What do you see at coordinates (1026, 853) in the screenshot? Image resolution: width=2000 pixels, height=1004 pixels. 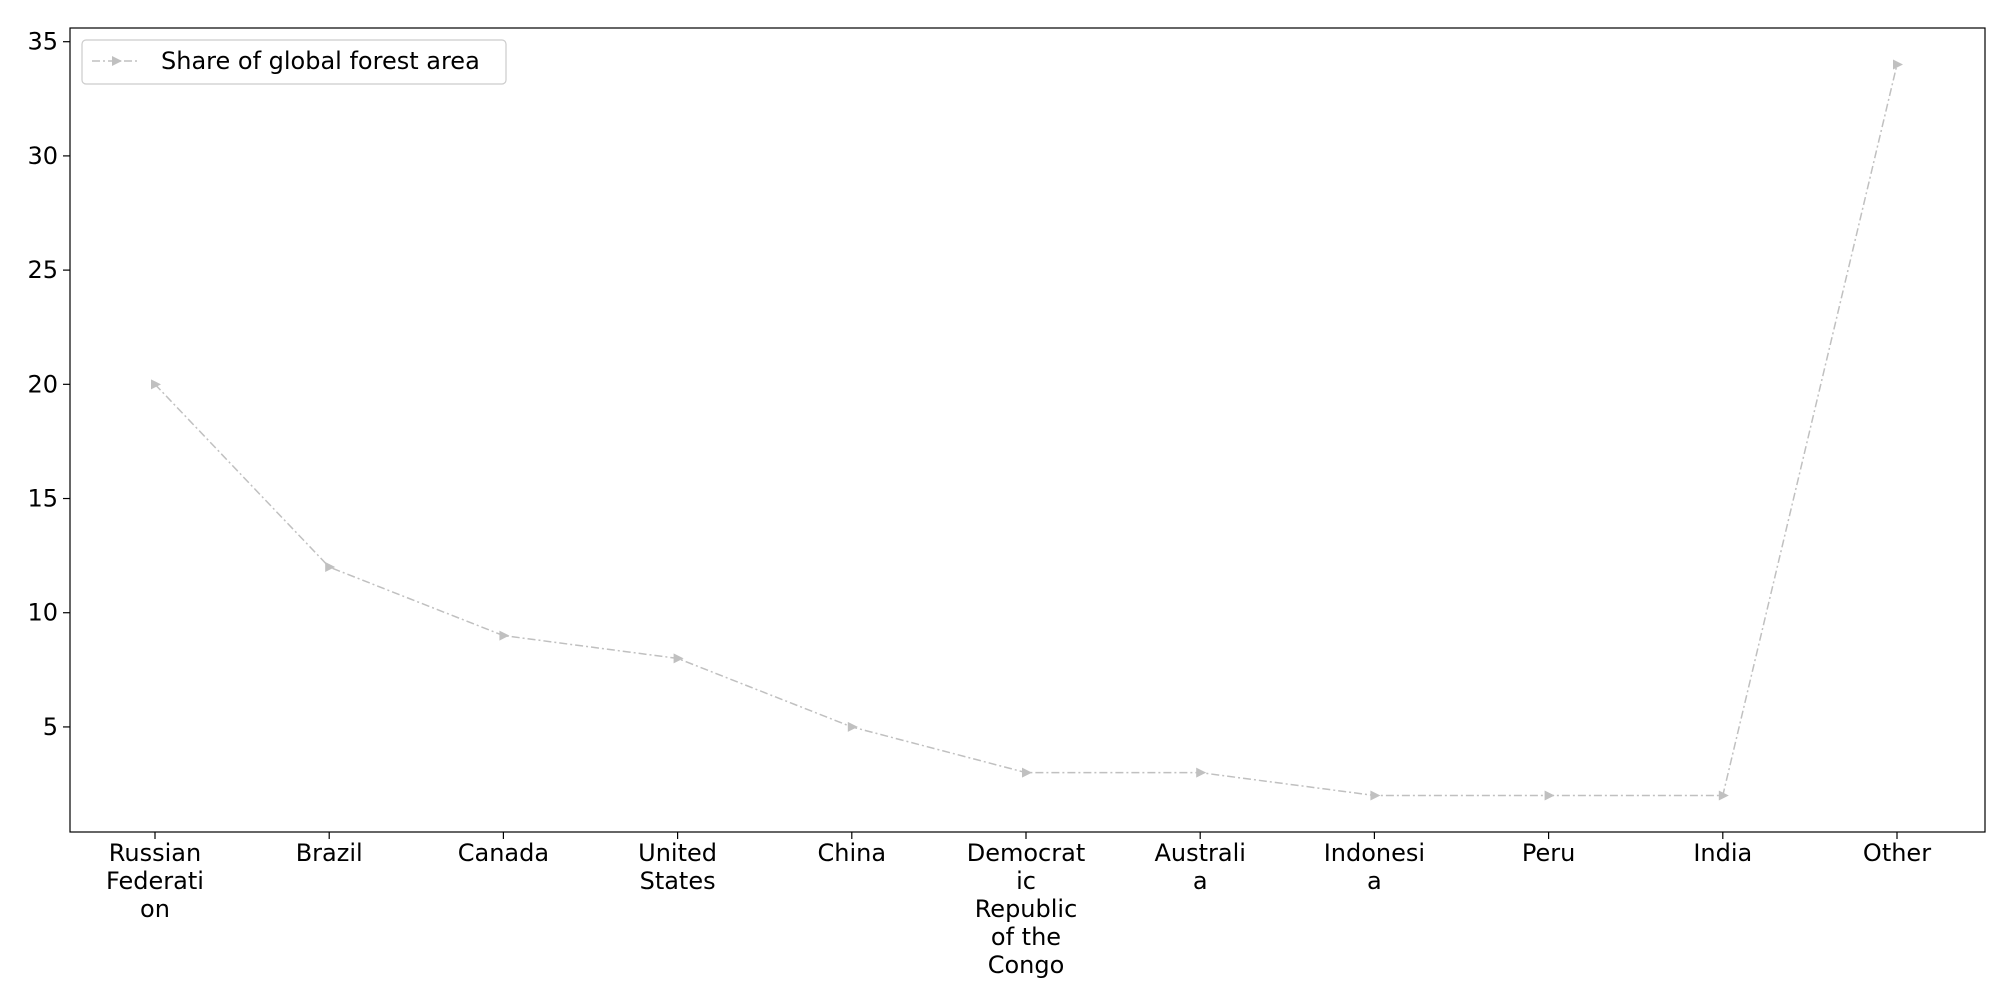 I see `x-tick-label-line: Democrat` at bounding box center [1026, 853].